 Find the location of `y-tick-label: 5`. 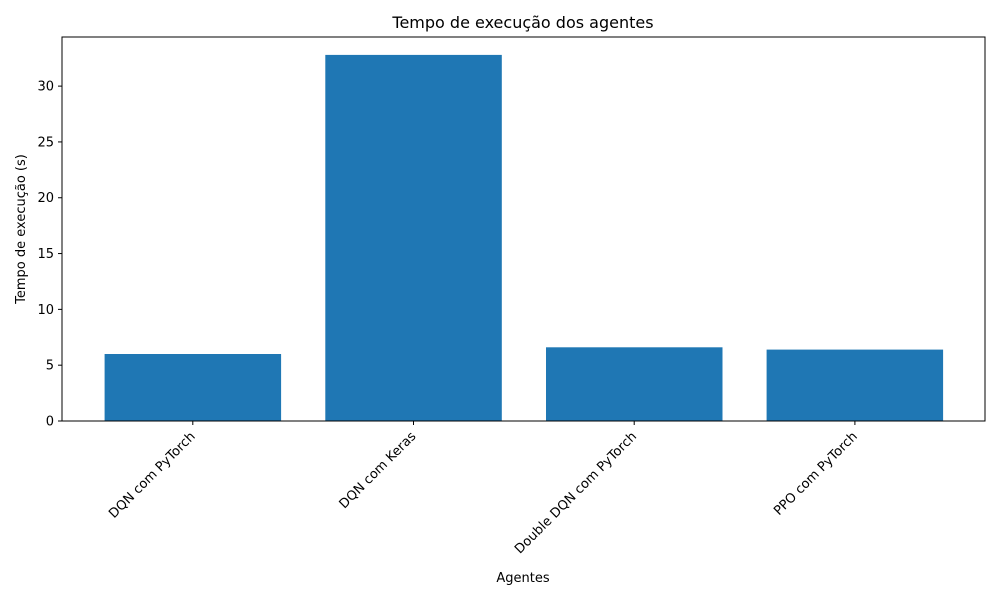

y-tick-label: 5 is located at coordinates (50, 366).